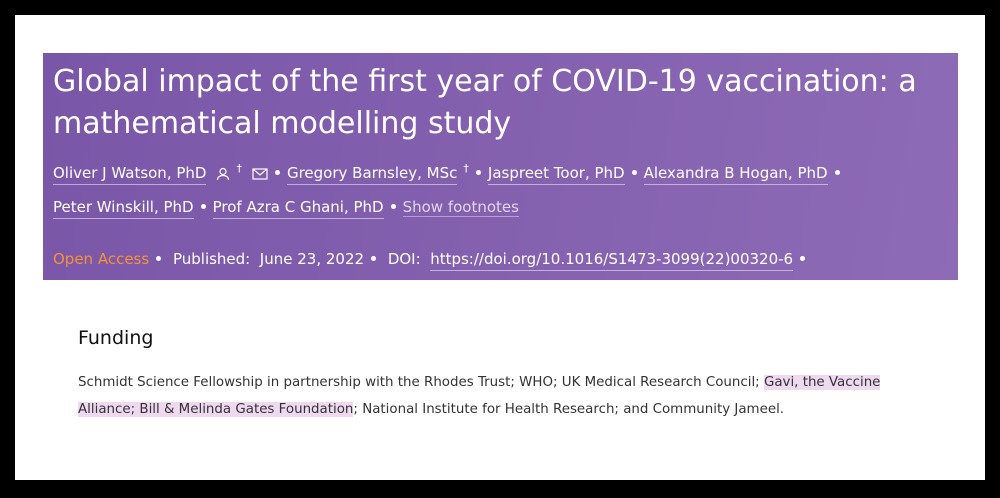 The image size is (1000, 498). What do you see at coordinates (404, 259) in the screenshot?
I see `doi-label: DOI:` at bounding box center [404, 259].